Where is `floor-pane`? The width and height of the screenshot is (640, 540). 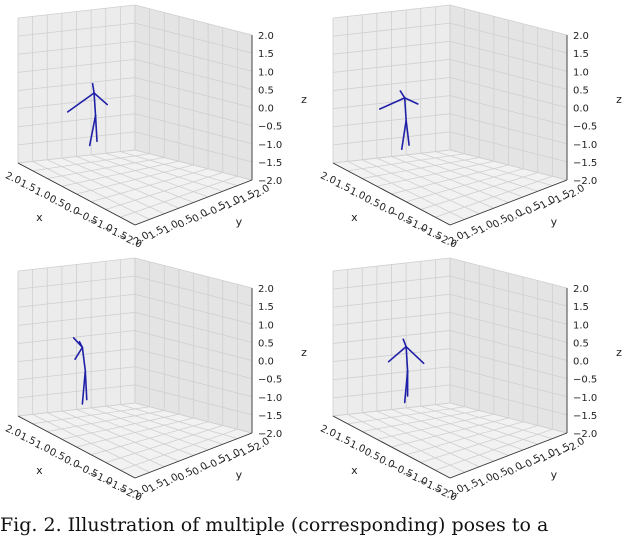 floor-pane is located at coordinates (450, 187).